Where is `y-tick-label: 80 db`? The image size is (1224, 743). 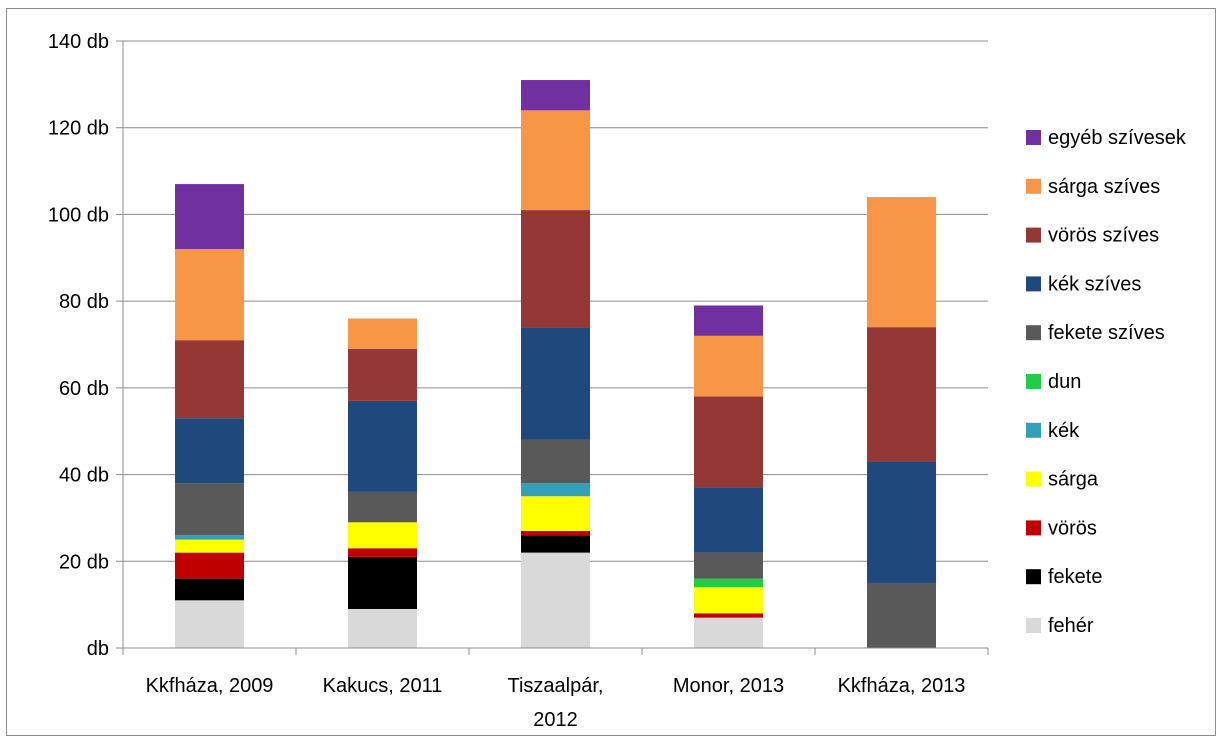
y-tick-label: 80 db is located at coordinates (84, 302).